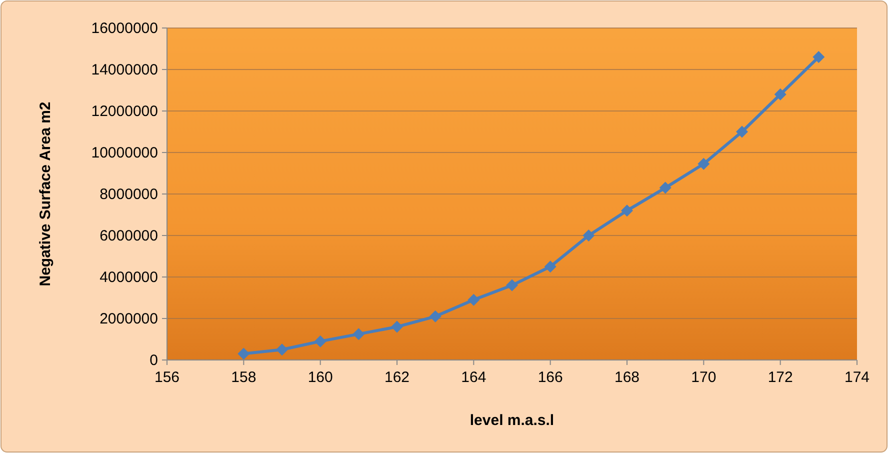 This screenshot has width=888, height=453. What do you see at coordinates (124, 111) in the screenshot?
I see `y-tick-label: 12000000` at bounding box center [124, 111].